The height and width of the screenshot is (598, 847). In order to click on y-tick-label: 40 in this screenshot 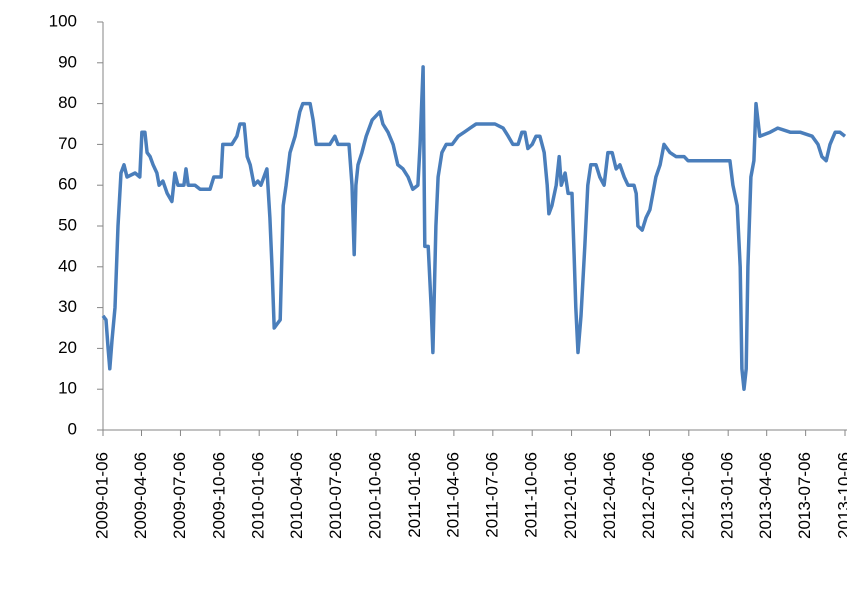, I will do `click(67, 265)`.